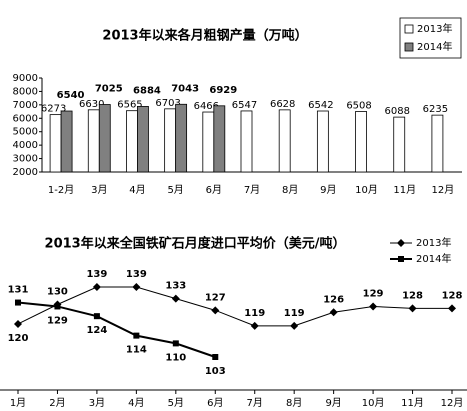 The image size is (467, 411). I want to click on data-label: 6547, so click(244, 105).